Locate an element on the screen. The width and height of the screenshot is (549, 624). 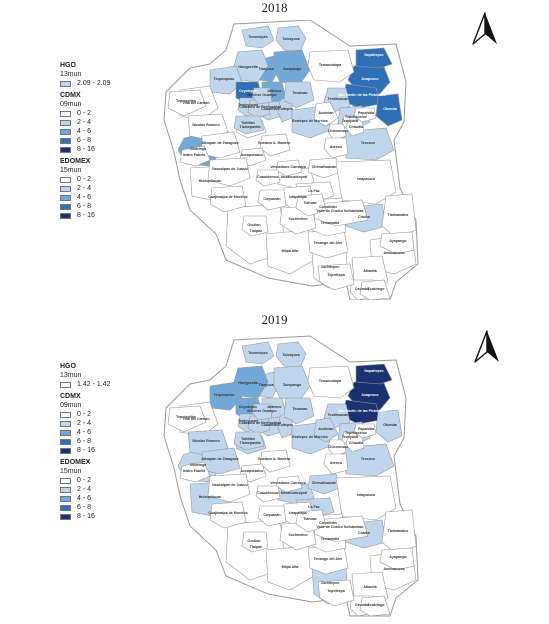
municipality-label: Tepetlixpa is located at coordinates (336, 591).